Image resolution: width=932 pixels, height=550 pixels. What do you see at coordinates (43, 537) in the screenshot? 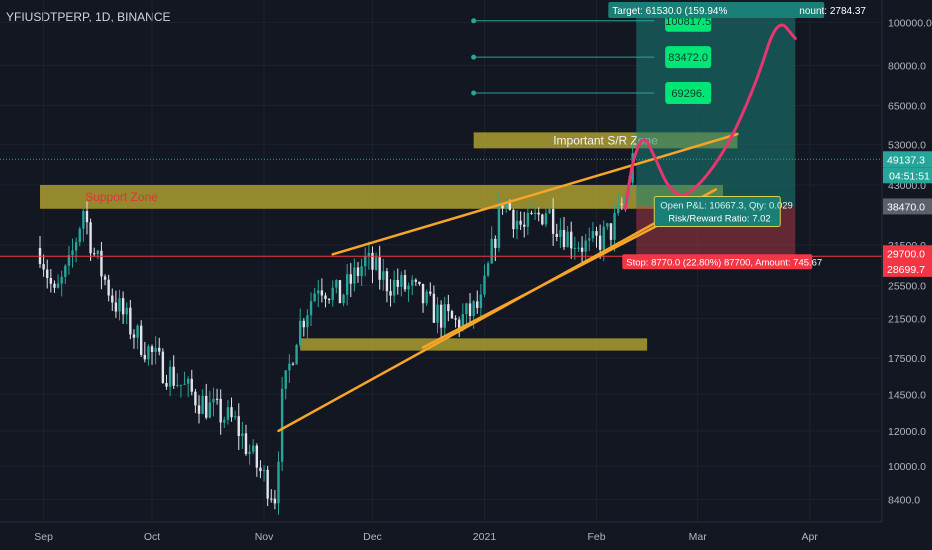
I see `time-tick-0: Sep` at bounding box center [43, 537].